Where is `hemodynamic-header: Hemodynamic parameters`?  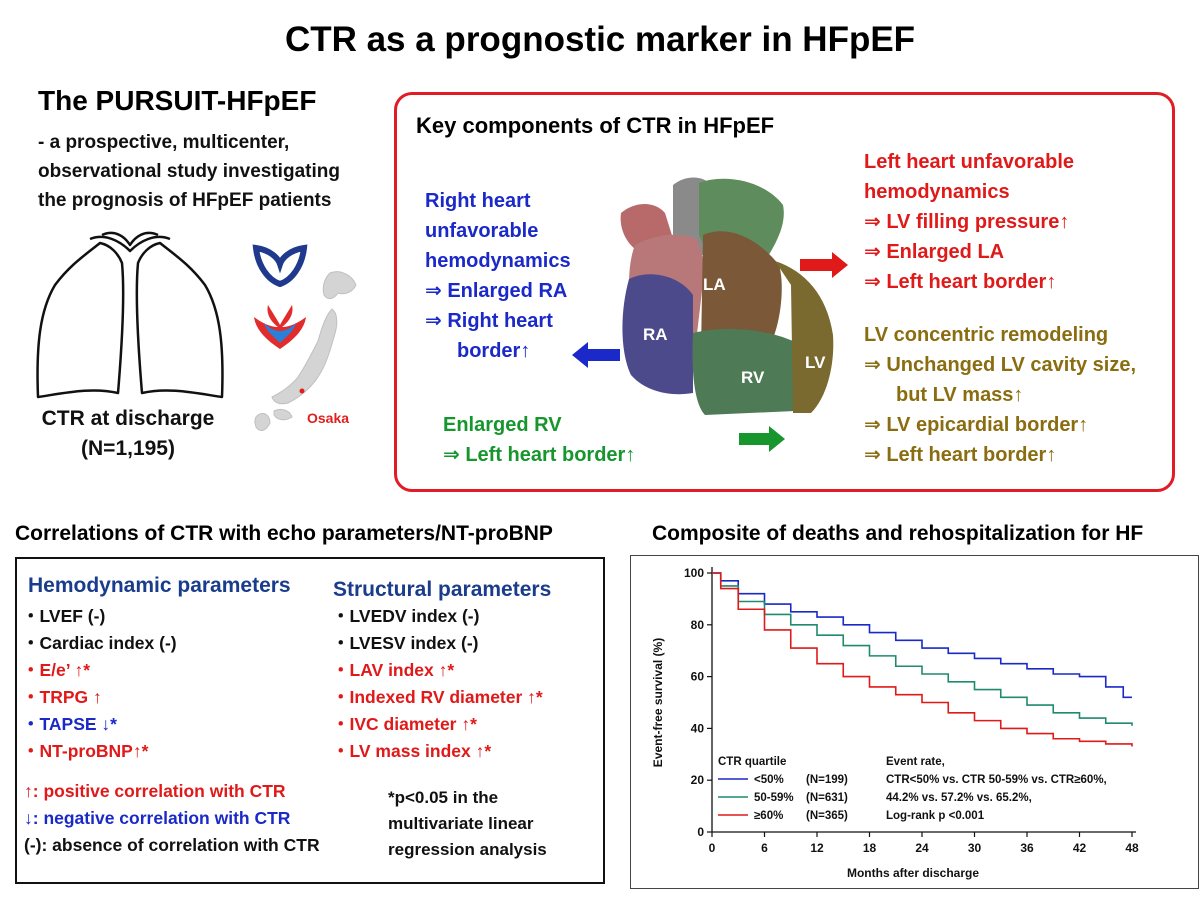
hemodynamic-header: Hemodynamic parameters is located at coordinates (159, 585).